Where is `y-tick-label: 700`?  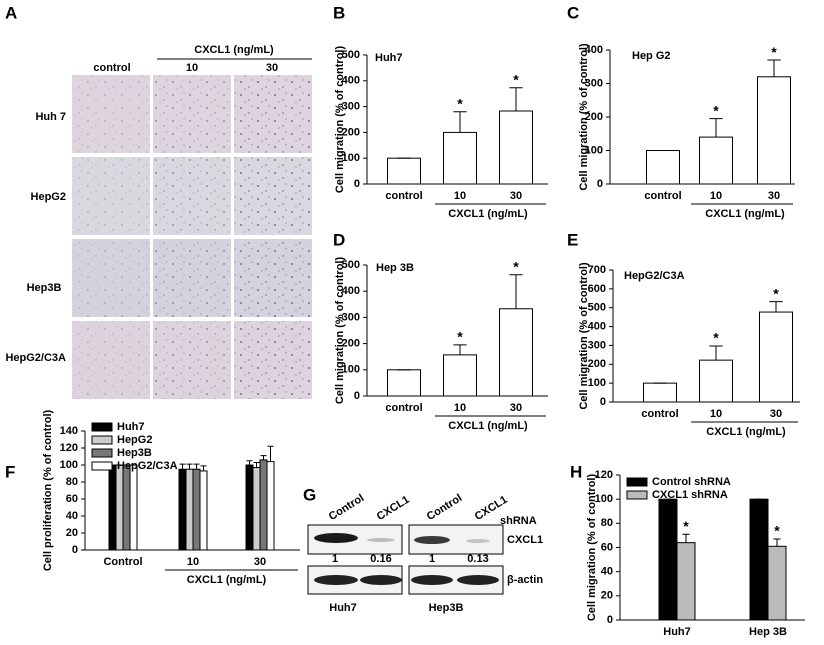
y-tick-label: 700 is located at coordinates (597, 270).